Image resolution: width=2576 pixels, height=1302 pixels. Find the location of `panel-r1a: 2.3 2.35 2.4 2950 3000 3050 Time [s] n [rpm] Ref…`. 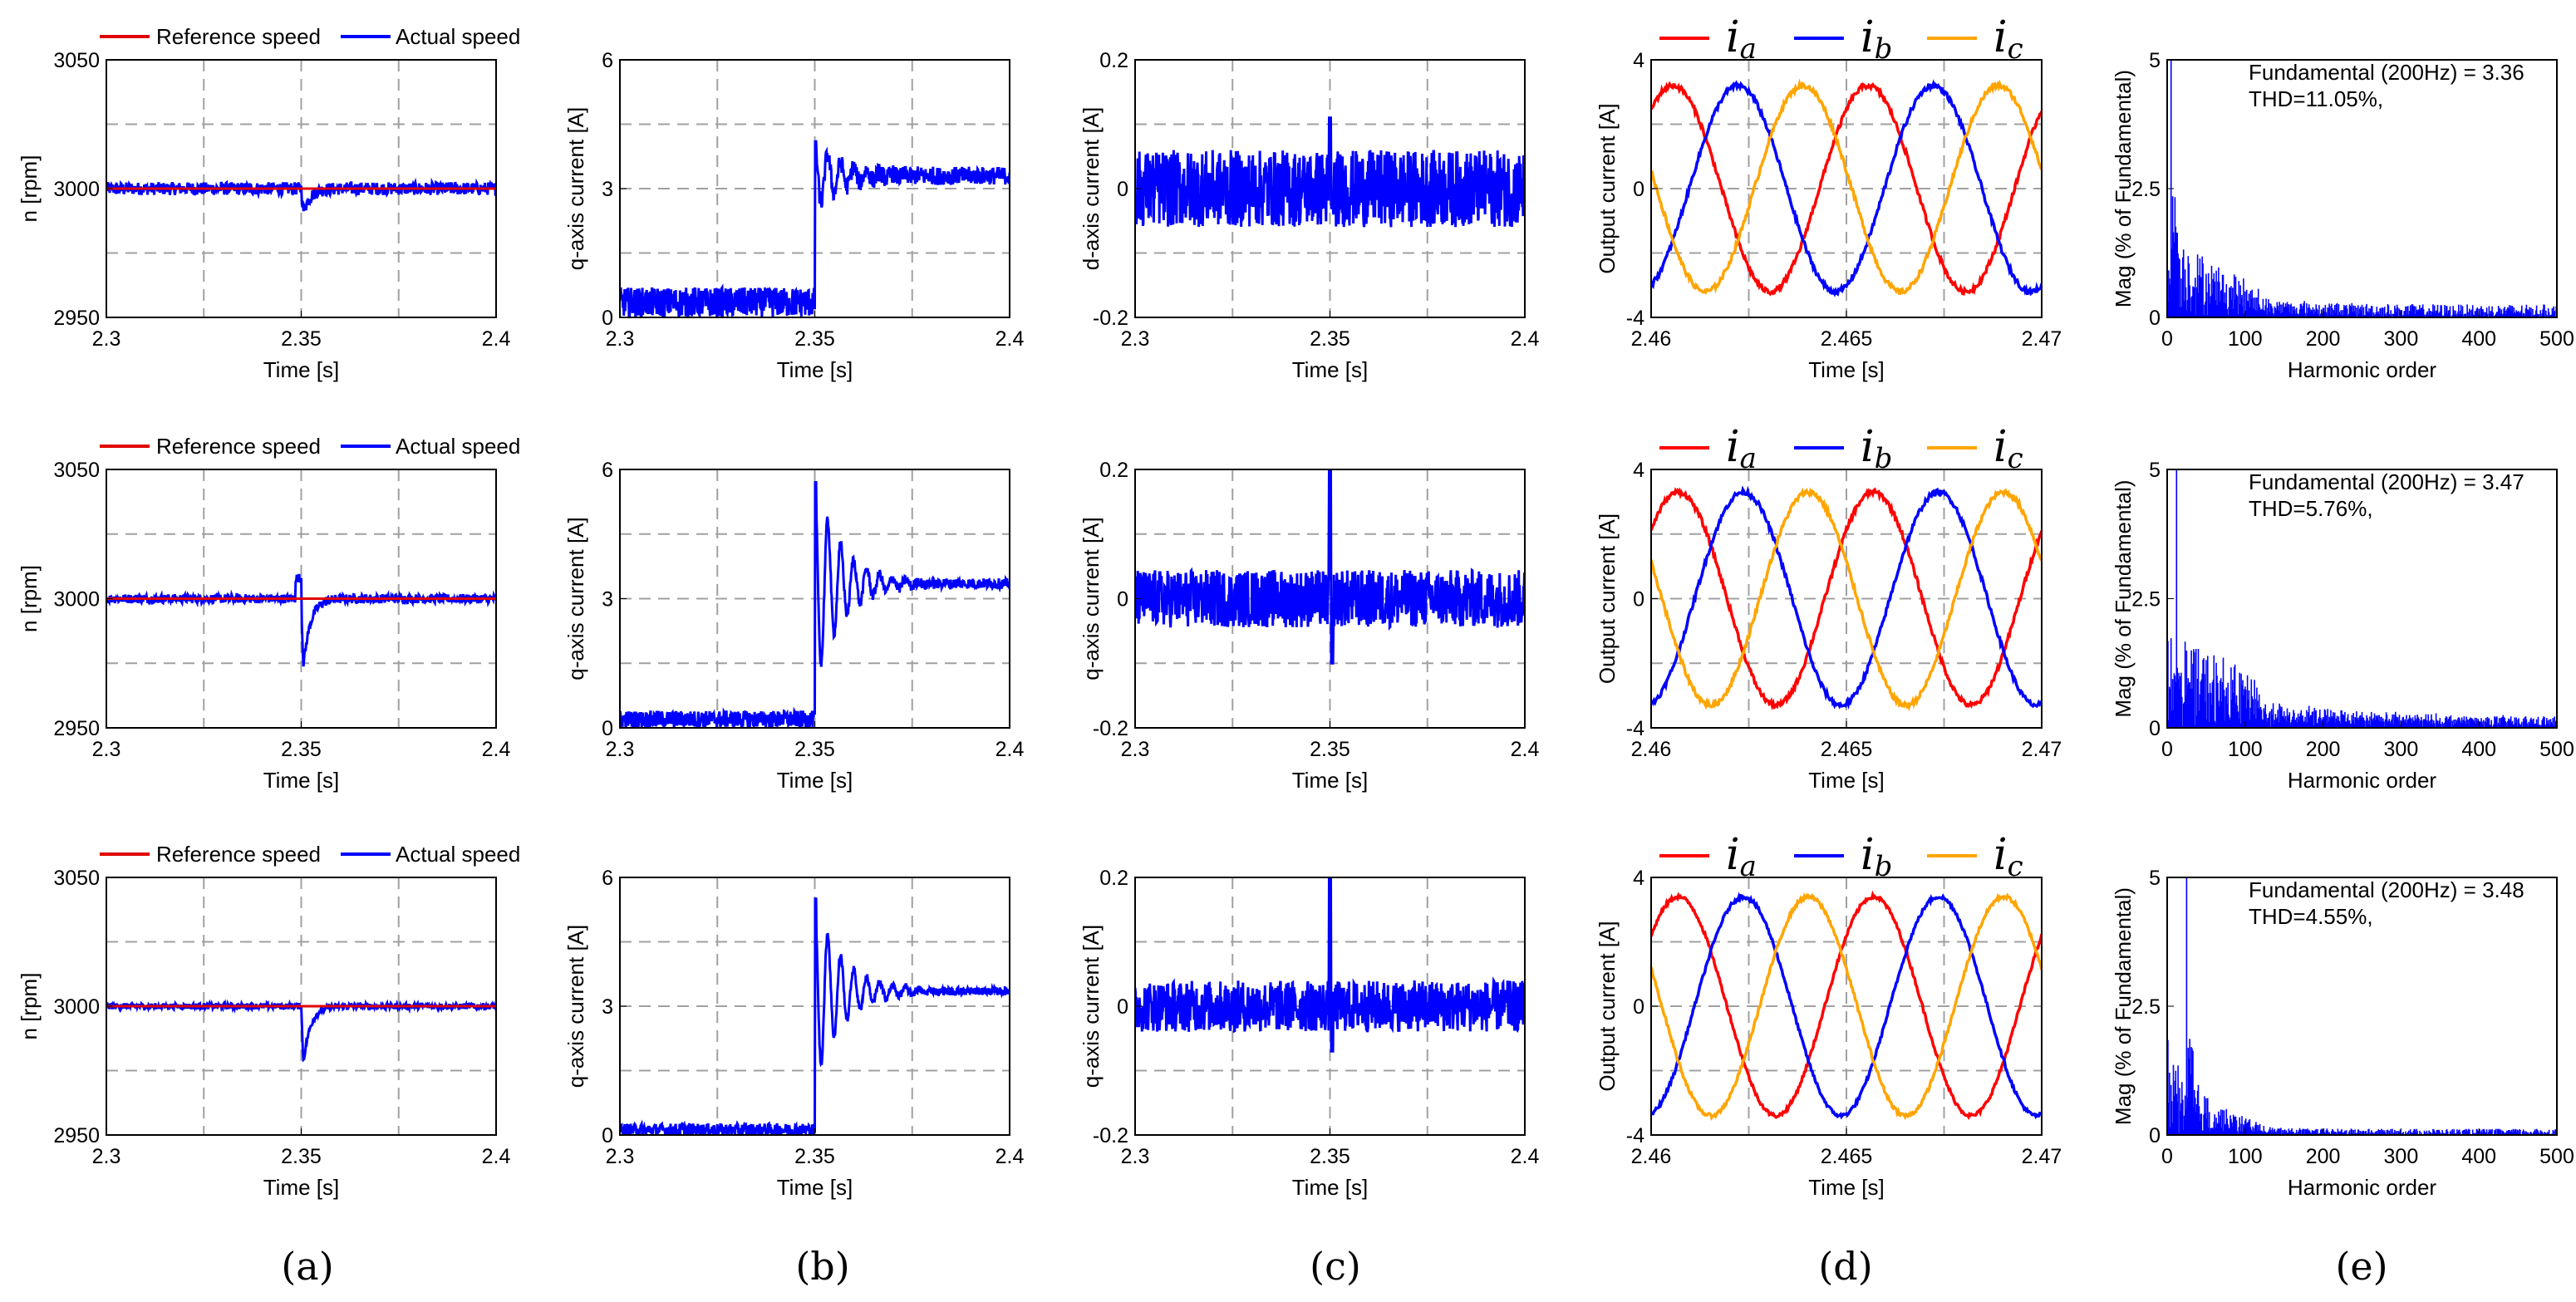

panel-r1a: 2.3 2.35 2.4 2950 3000 3050 Time [s] n [rpm] Ref… is located at coordinates (268, 203).